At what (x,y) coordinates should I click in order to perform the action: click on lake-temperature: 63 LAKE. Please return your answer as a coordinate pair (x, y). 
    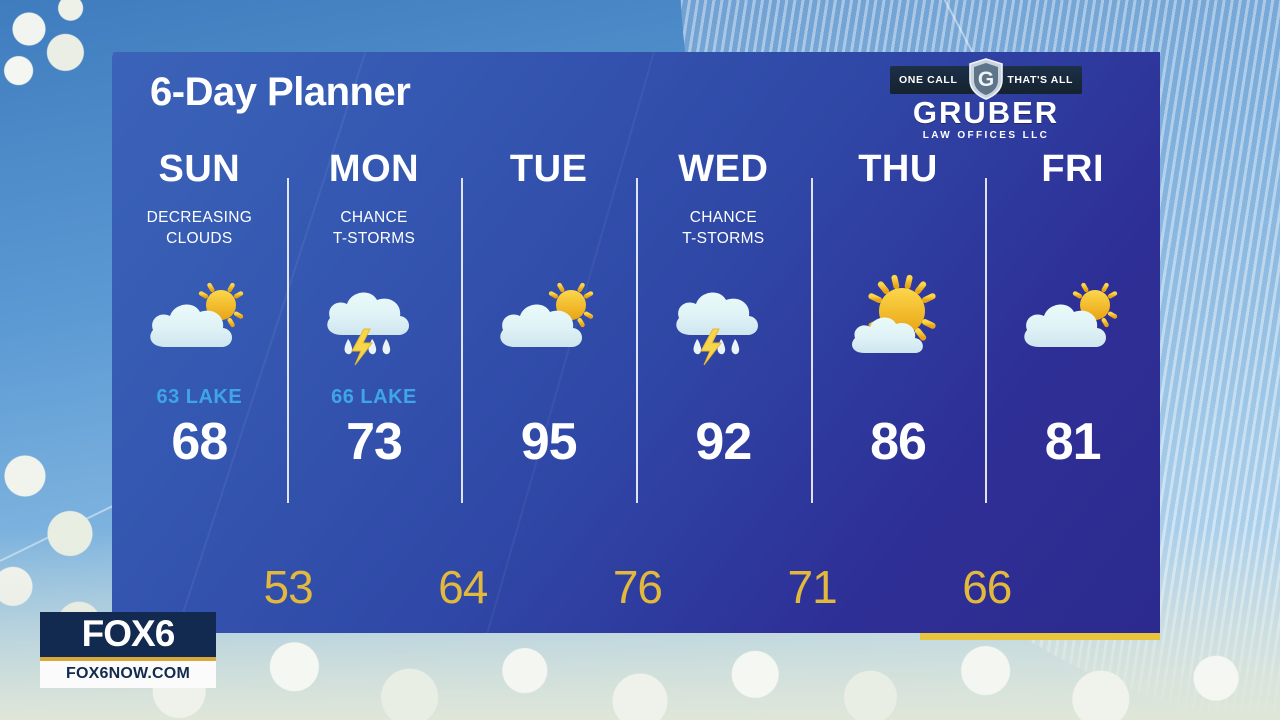
    Looking at the image, I should click on (199, 397).